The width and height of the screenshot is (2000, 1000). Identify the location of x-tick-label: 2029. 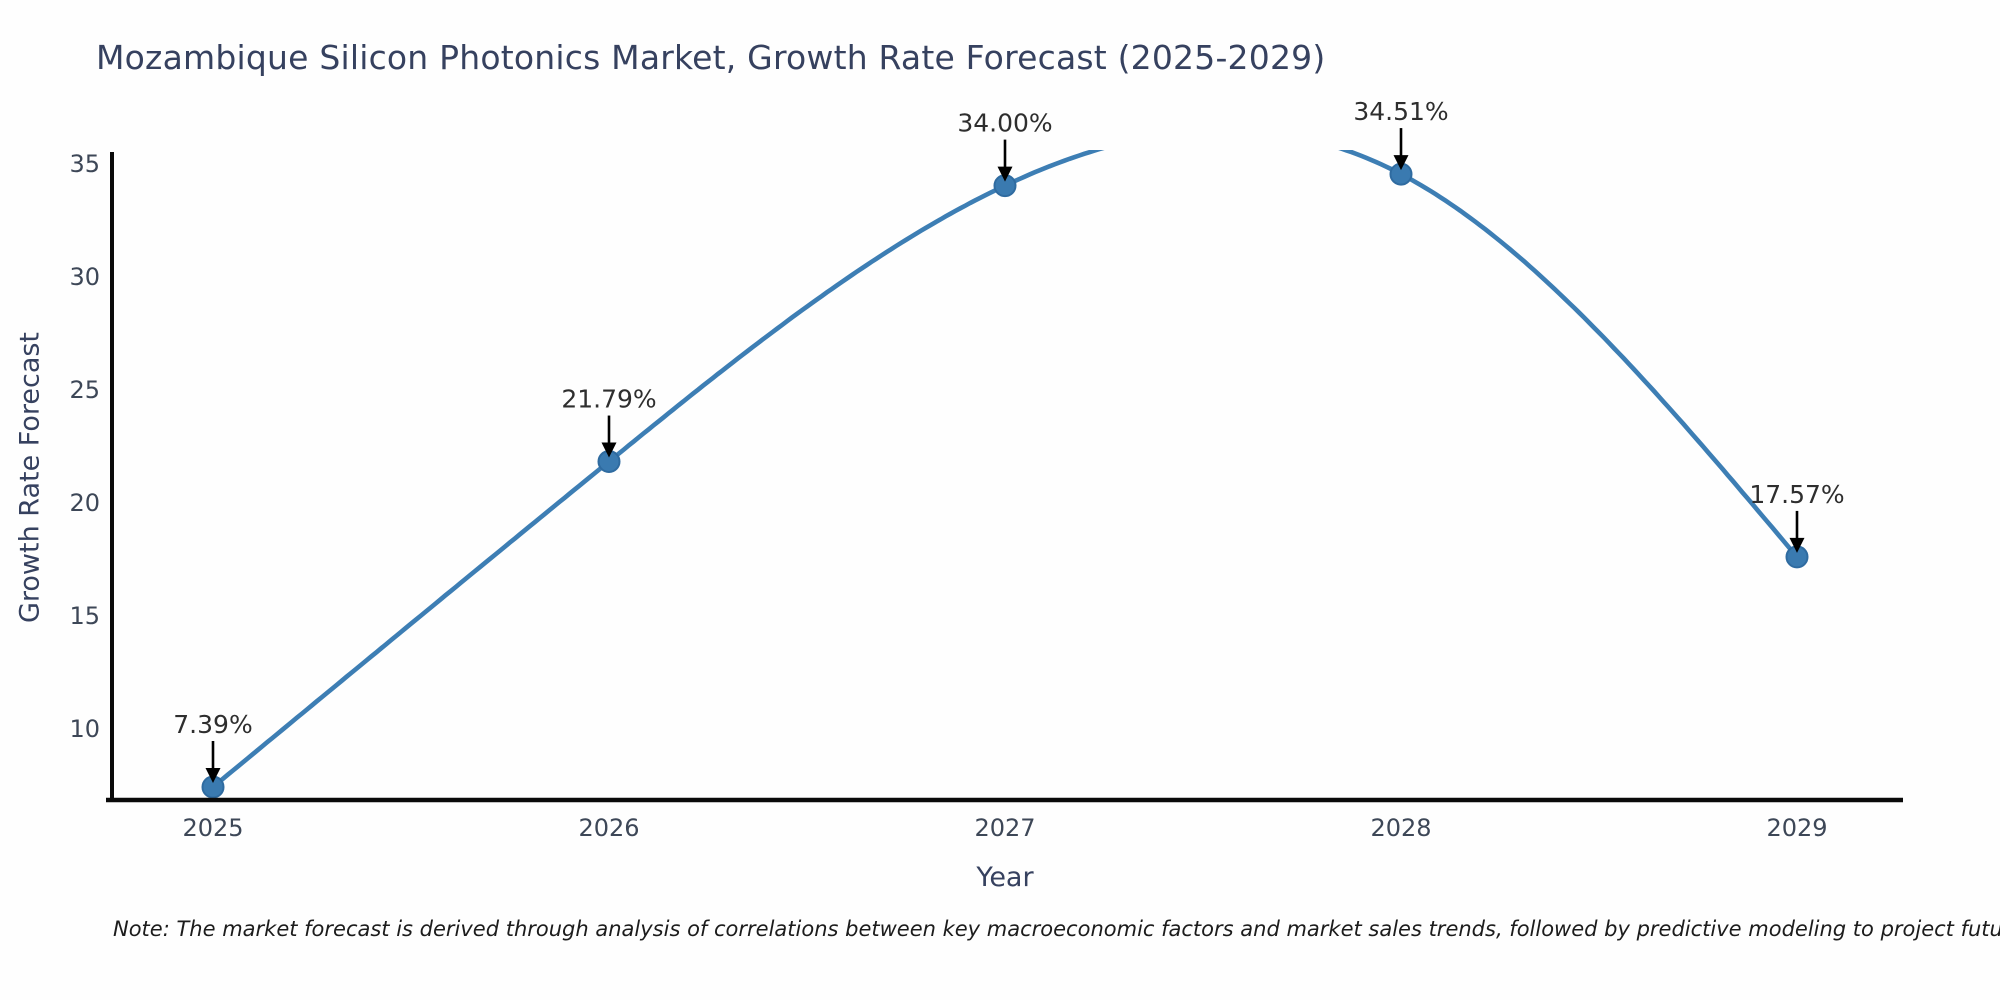
(1796, 828).